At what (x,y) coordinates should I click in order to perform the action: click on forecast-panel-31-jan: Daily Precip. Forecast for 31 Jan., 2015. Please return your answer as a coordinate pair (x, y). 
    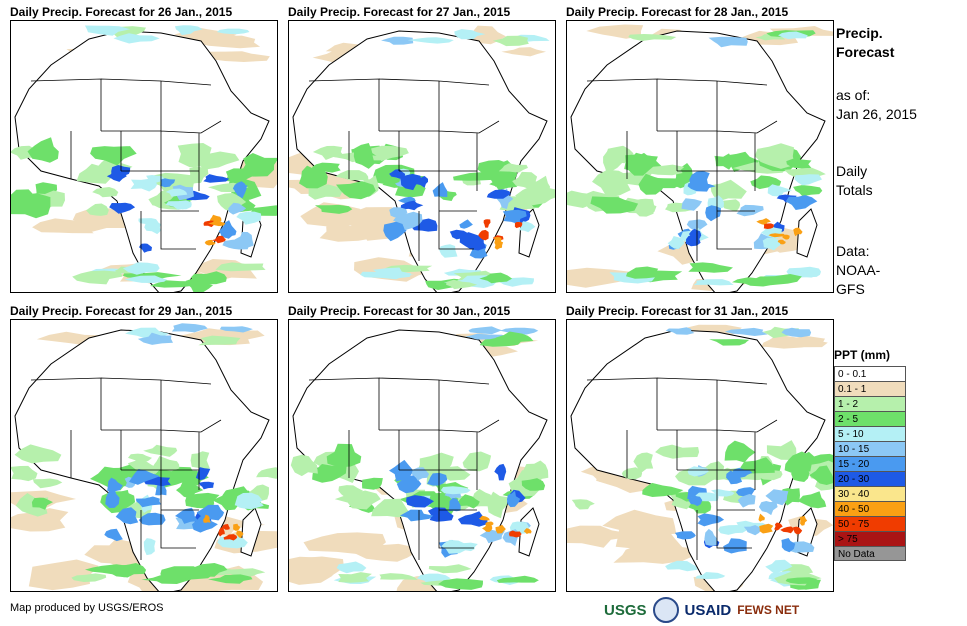
    Looking at the image, I should click on (700, 447).